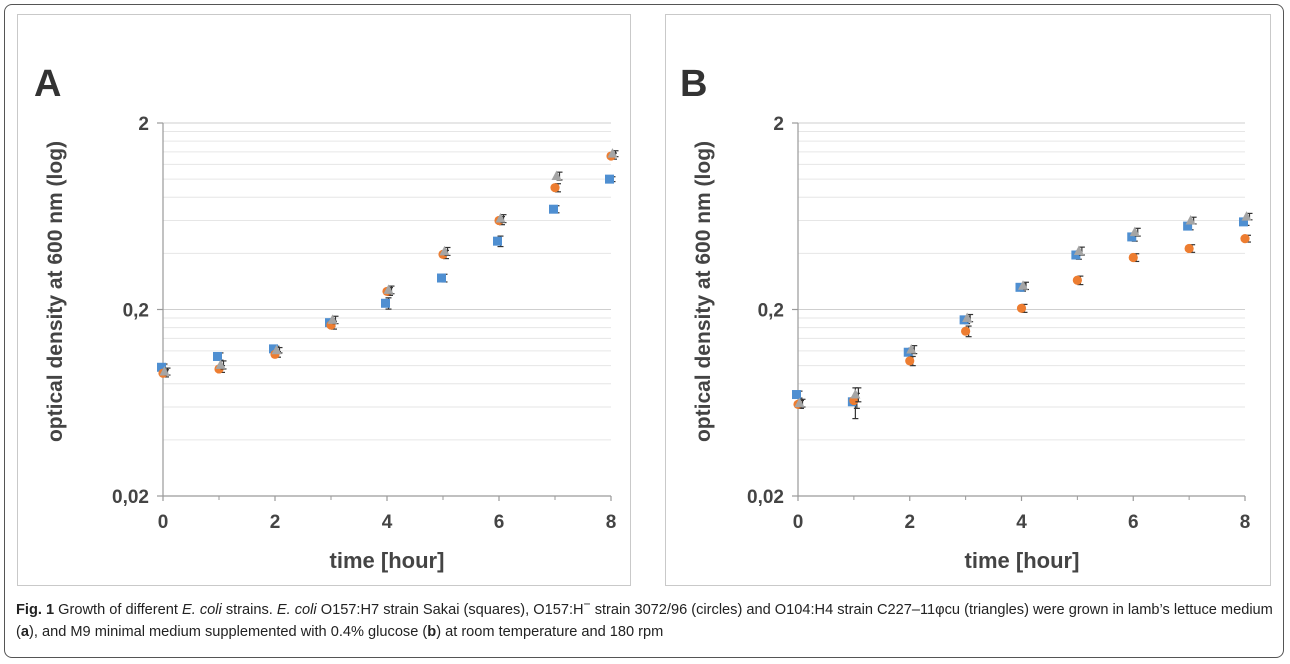 Image resolution: width=1290 pixels, height=664 pixels. Describe the element at coordinates (35, 609) in the screenshot. I see `caption-label: Fig. 1` at that location.